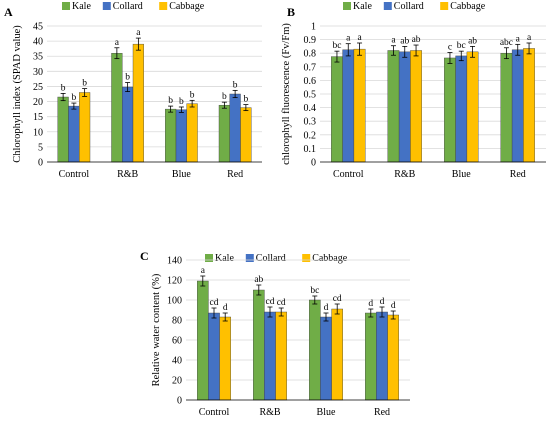  Describe the element at coordinates (326, 412) in the screenshot. I see `x-tick-label: Blue` at that location.